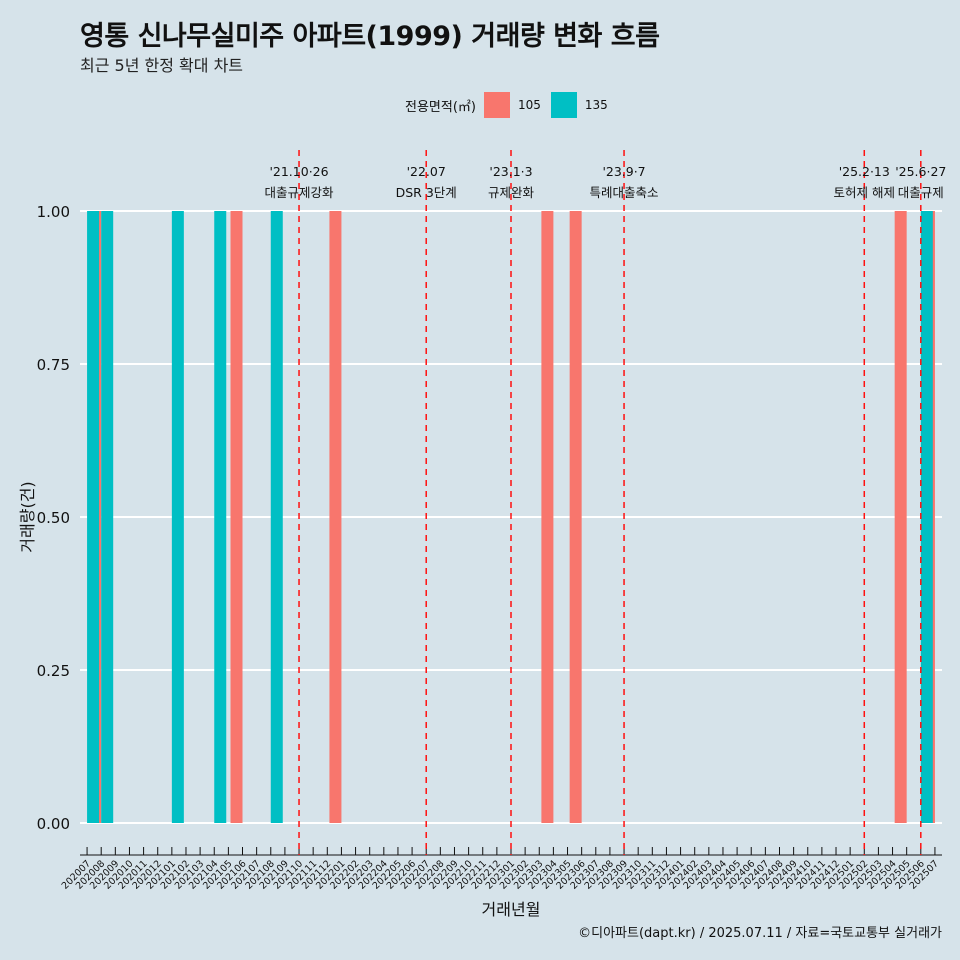 The height and width of the screenshot is (960, 960). I want to click on event-label: DSR 3단계, so click(426, 192).